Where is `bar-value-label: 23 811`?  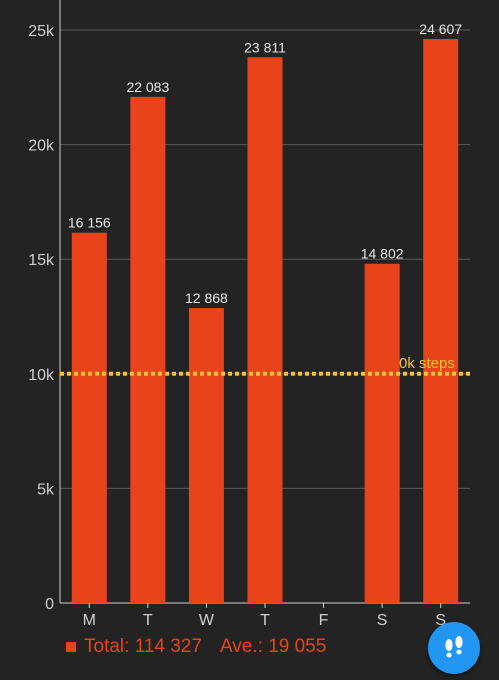 bar-value-label: 23 811 is located at coordinates (265, 47).